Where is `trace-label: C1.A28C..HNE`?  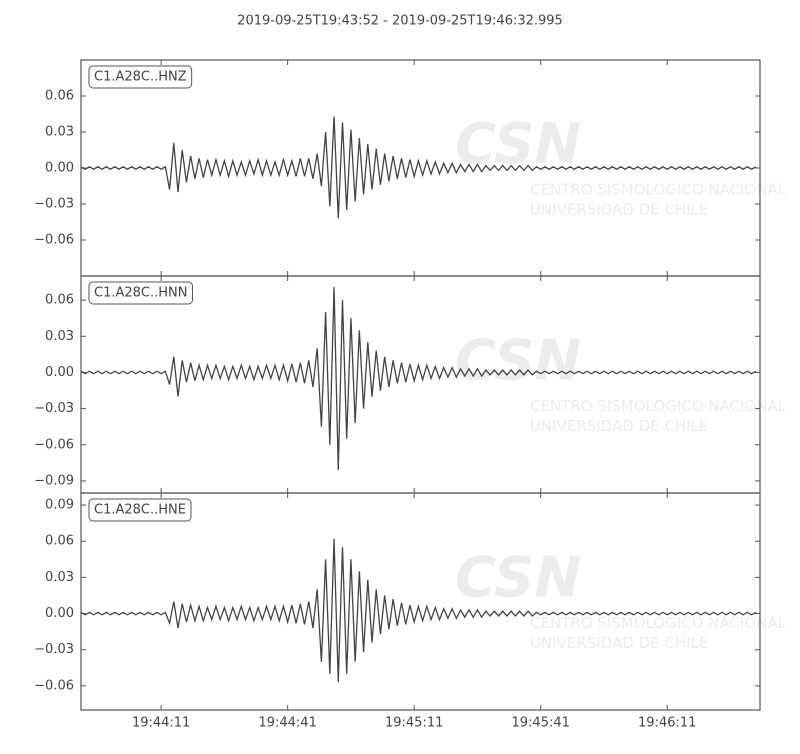 trace-label: C1.A28C..HNE is located at coordinates (140, 510).